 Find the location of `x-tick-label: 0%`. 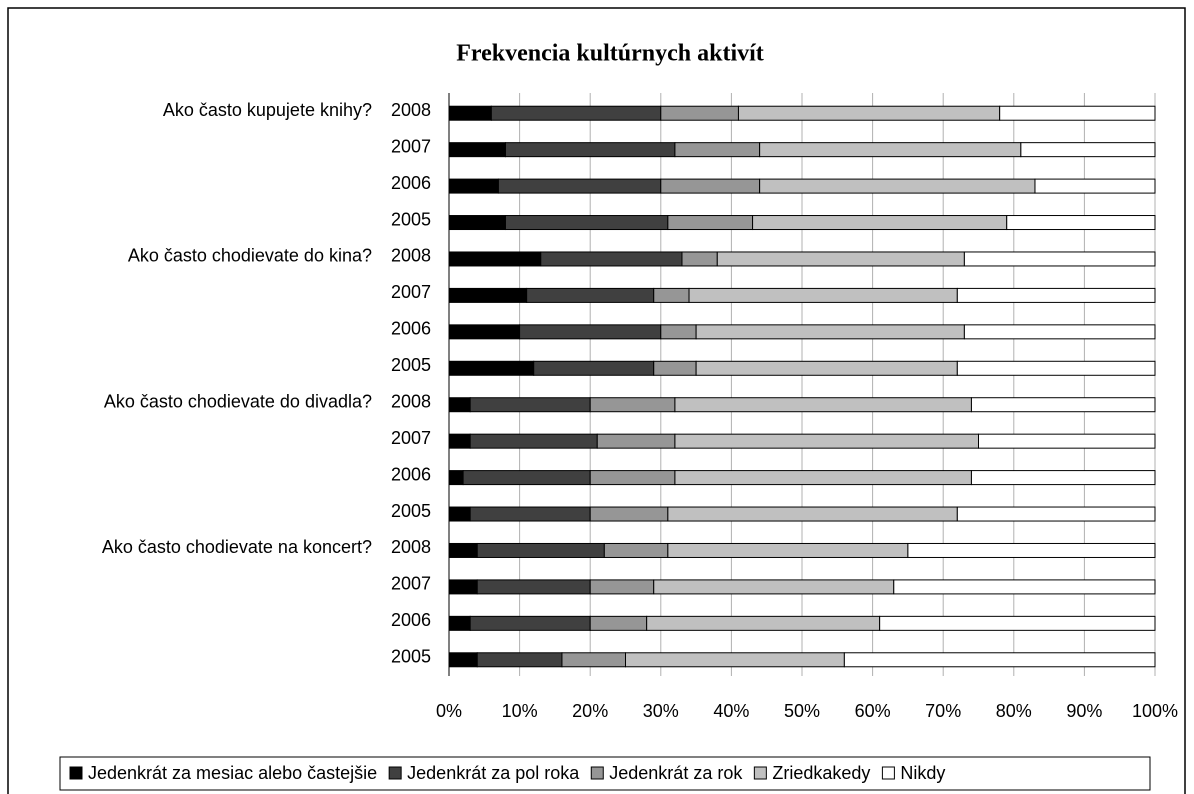

x-tick-label: 0% is located at coordinates (449, 711).